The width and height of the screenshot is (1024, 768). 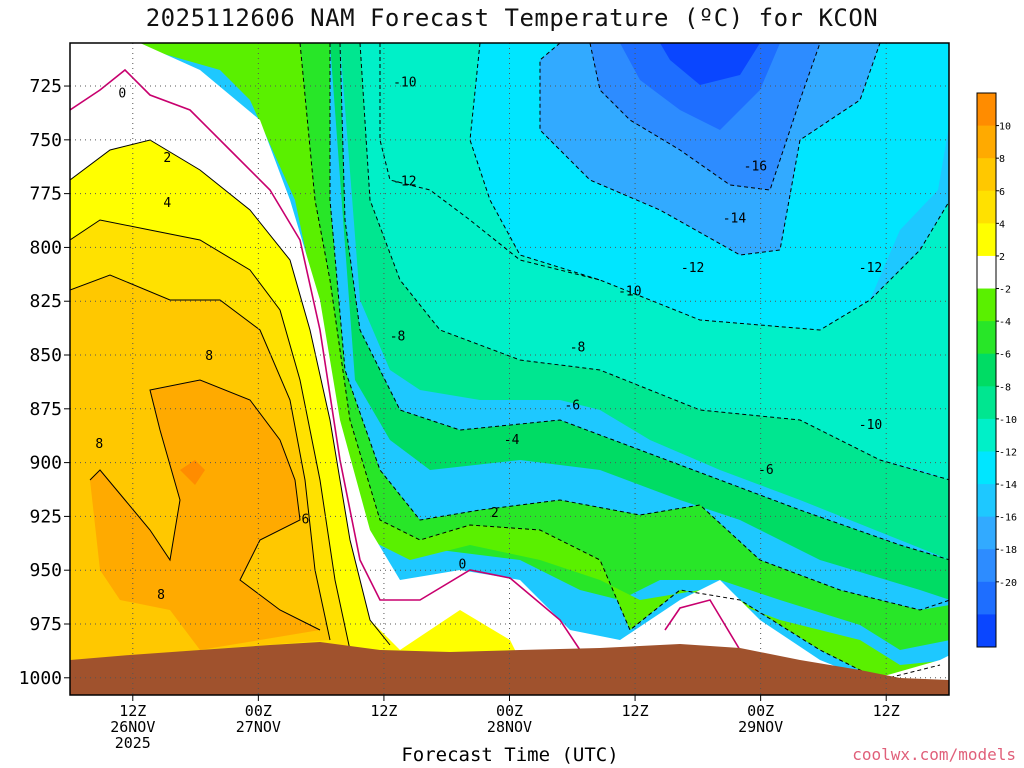 I want to click on x-tick-label: 27NOV, so click(x=258, y=727).